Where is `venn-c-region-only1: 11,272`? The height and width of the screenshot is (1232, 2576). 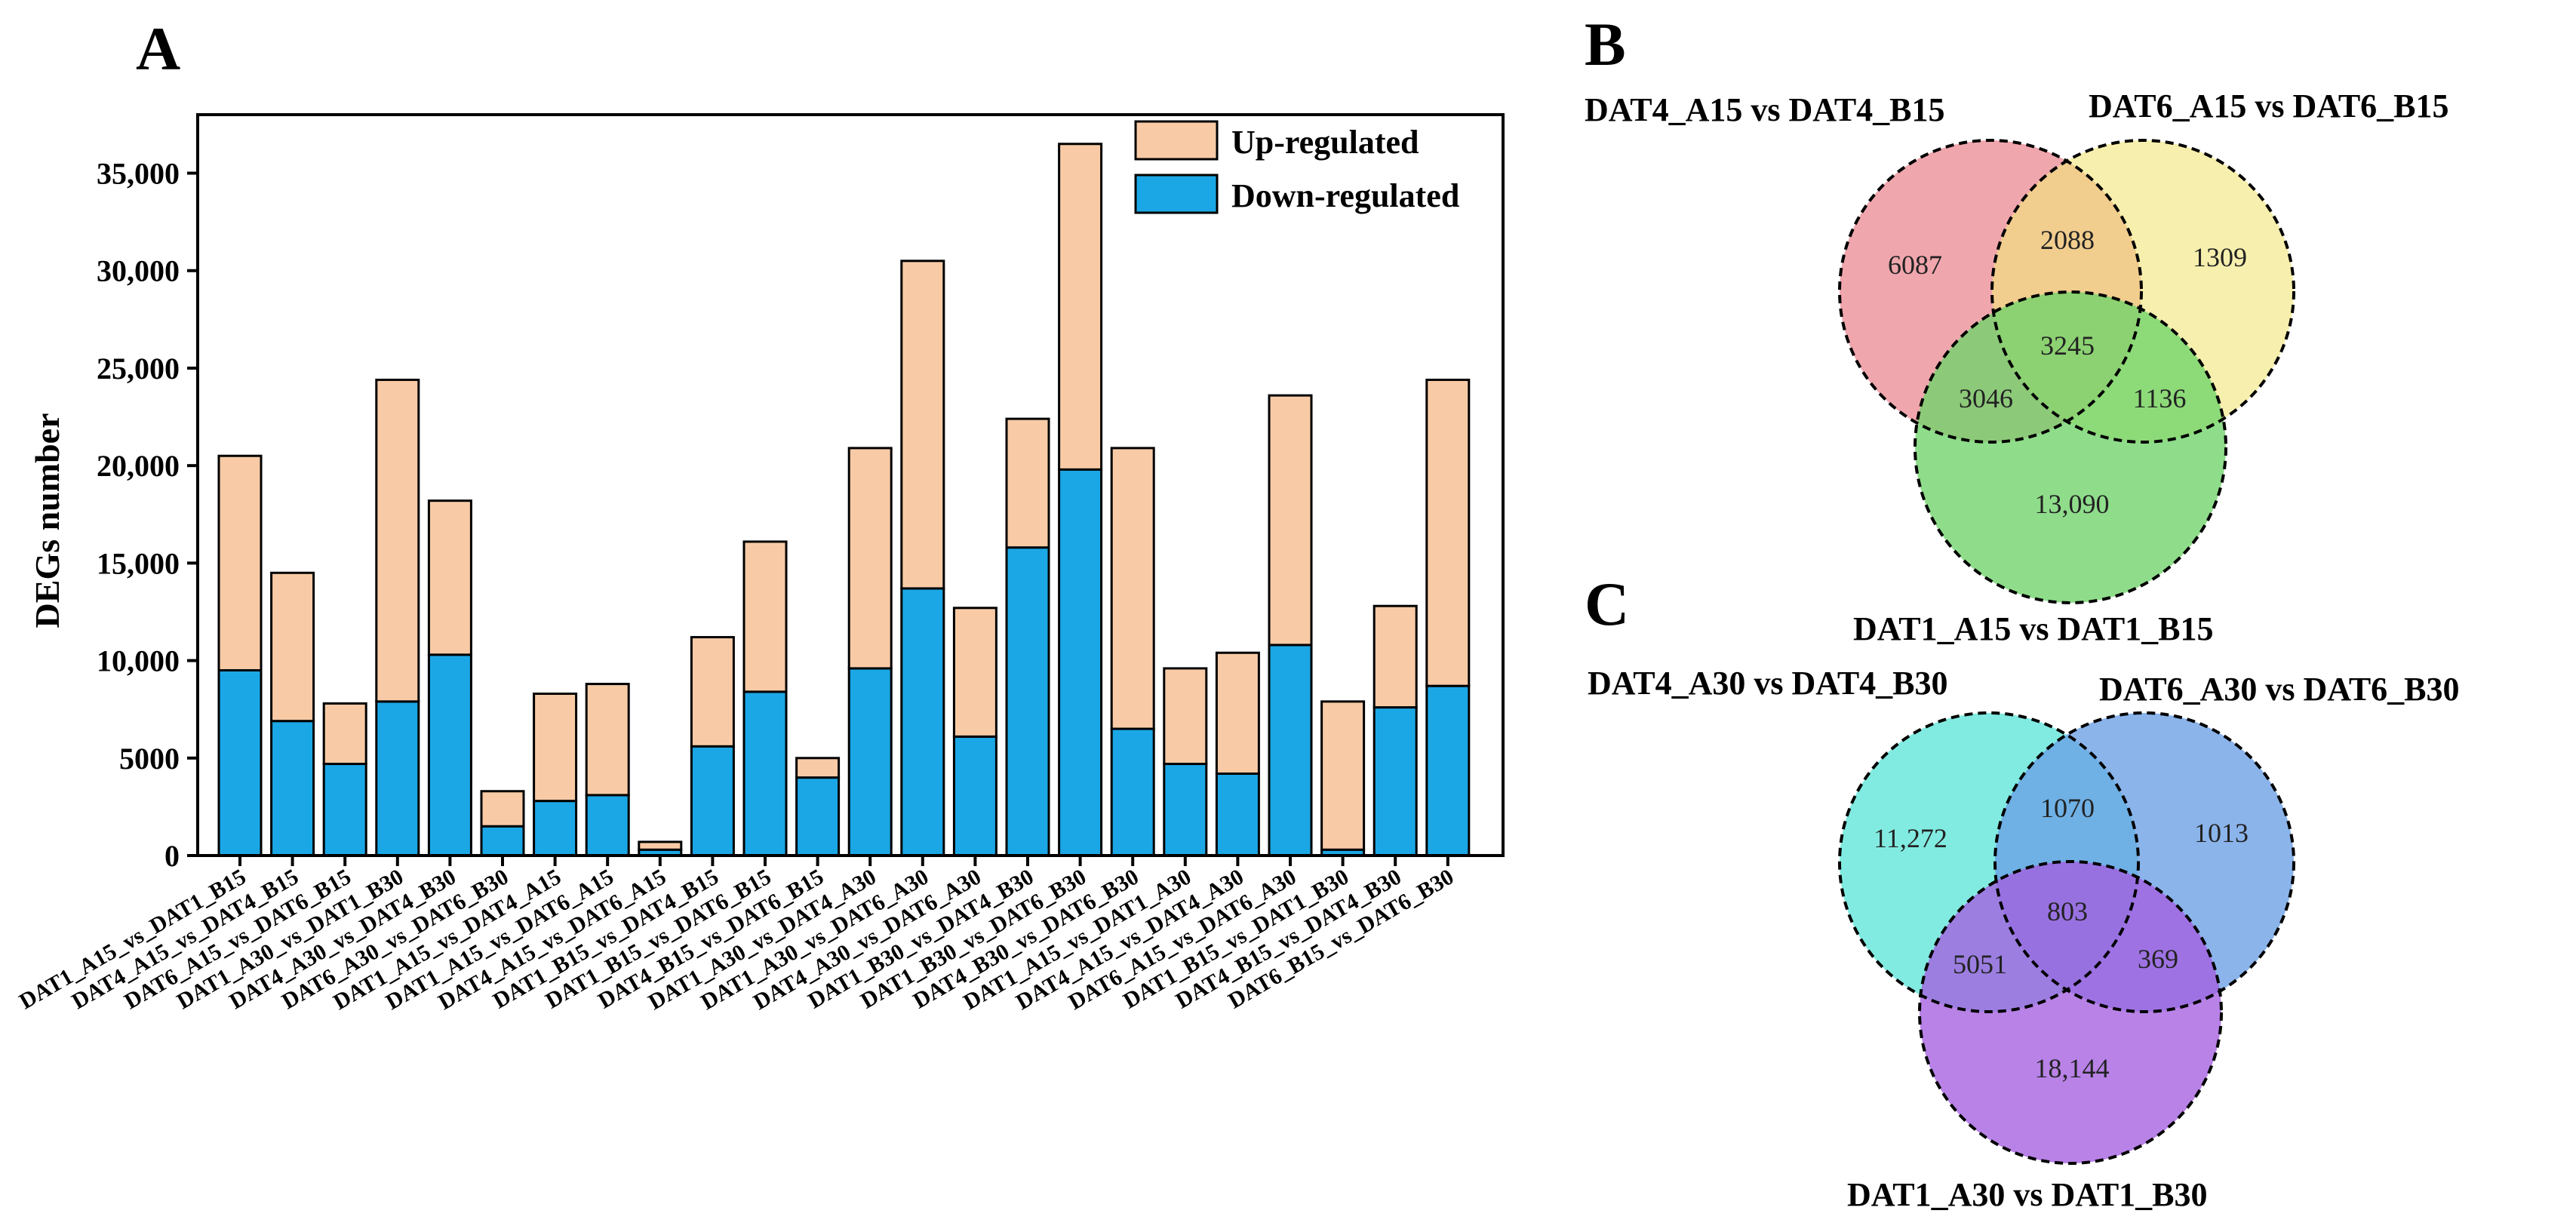 venn-c-region-only1: 11,272 is located at coordinates (1910, 838).